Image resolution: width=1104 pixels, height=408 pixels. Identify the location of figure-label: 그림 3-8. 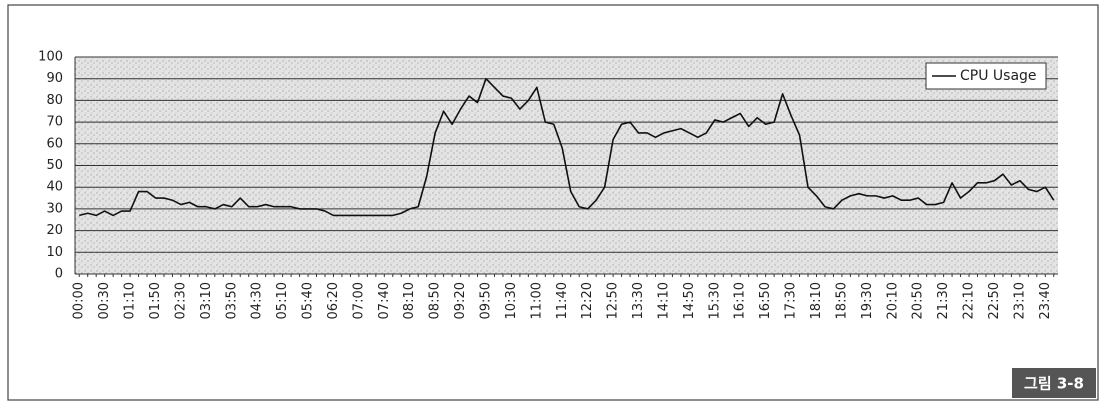
(1054, 384).